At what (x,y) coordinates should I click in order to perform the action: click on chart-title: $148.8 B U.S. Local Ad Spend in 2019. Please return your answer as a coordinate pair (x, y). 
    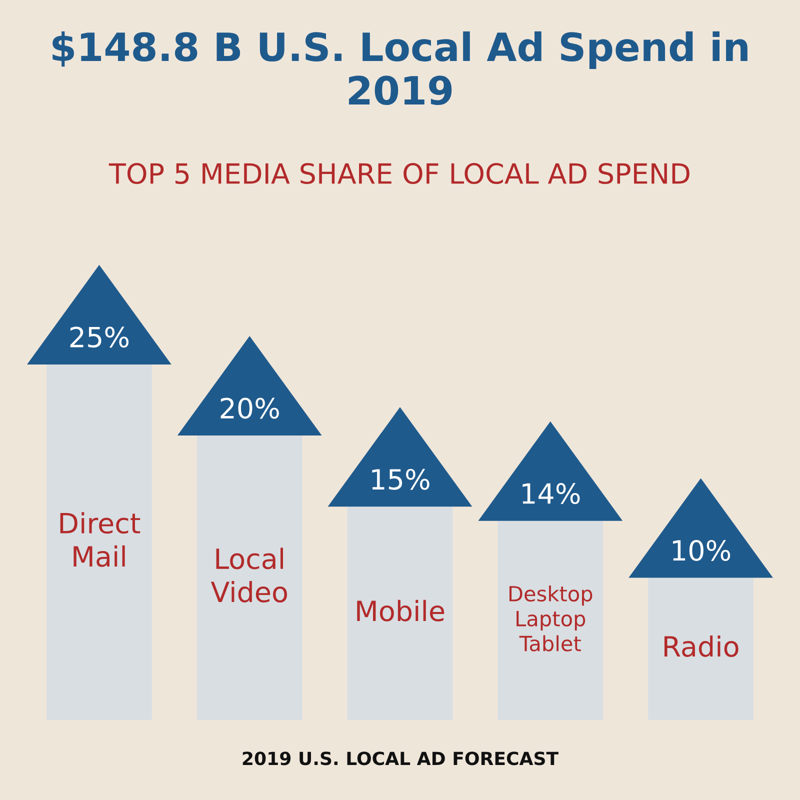
    Looking at the image, I should click on (400, 68).